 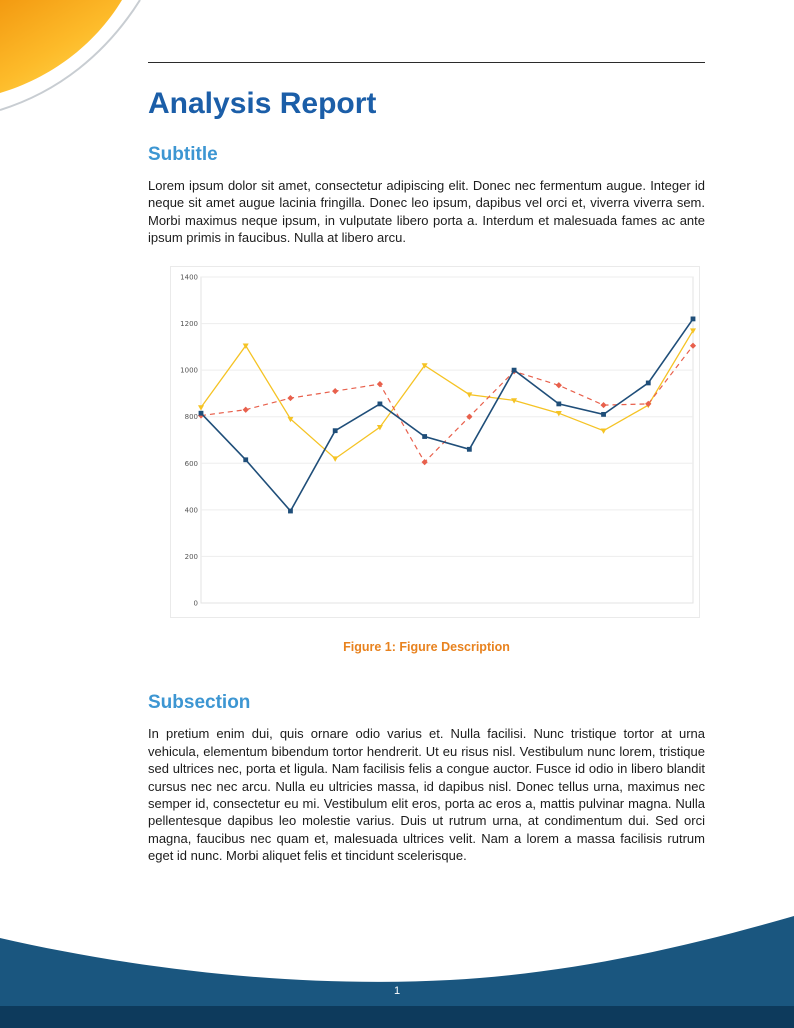 What do you see at coordinates (191, 464) in the screenshot?
I see `svg-text: 600` at bounding box center [191, 464].